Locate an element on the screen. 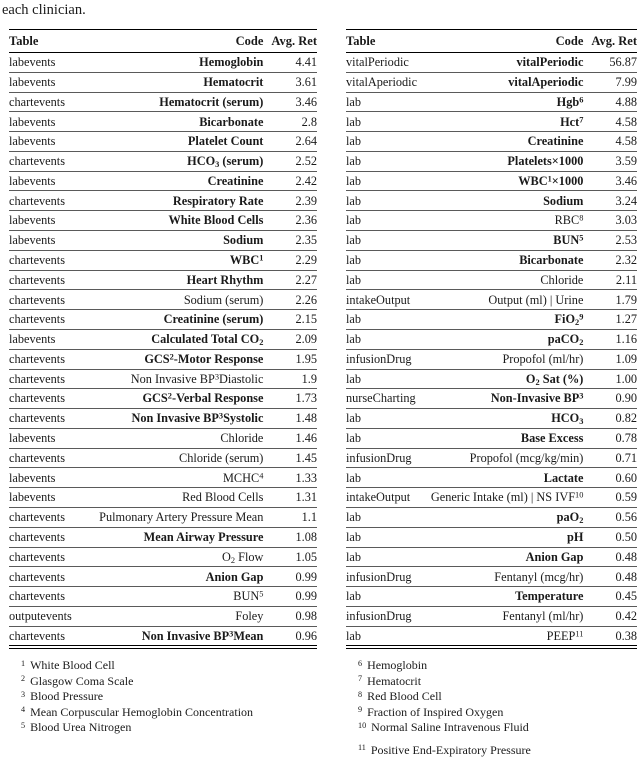 This screenshot has height=765, width=640. cell-code: Creatinine (serum) is located at coordinates (171, 320).